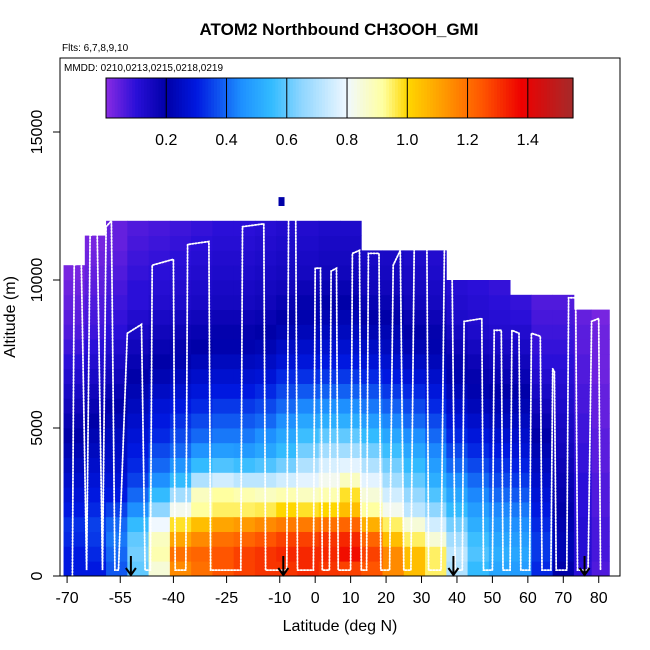 The height and width of the screenshot is (650, 650). I want to click on y-axis: 0 5000 10000 15000, so click(44, 345).